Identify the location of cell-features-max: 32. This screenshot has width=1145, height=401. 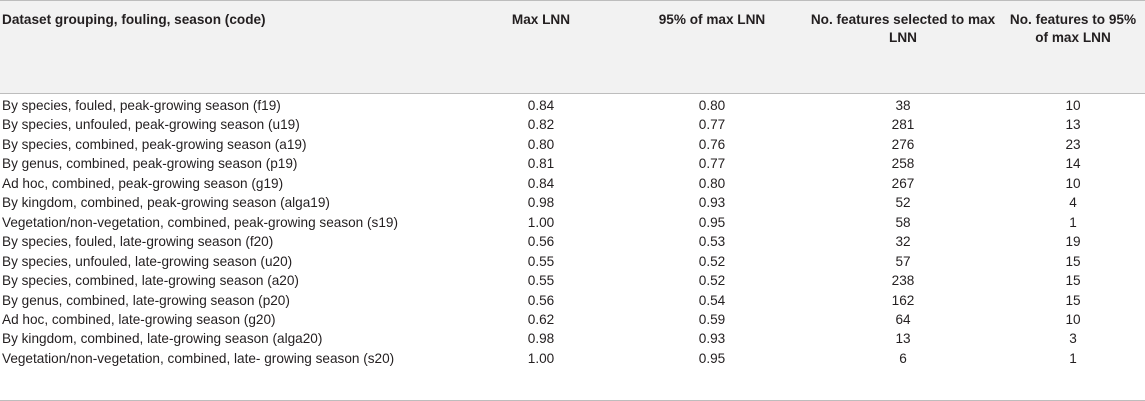
(903, 242).